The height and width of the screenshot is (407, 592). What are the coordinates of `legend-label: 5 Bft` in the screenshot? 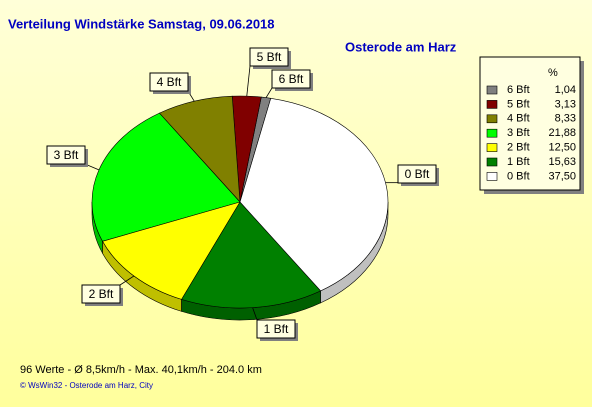 It's located at (518, 104).